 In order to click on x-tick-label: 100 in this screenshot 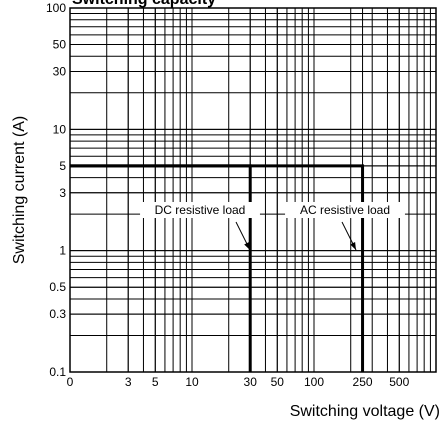, I will do `click(314, 382)`.